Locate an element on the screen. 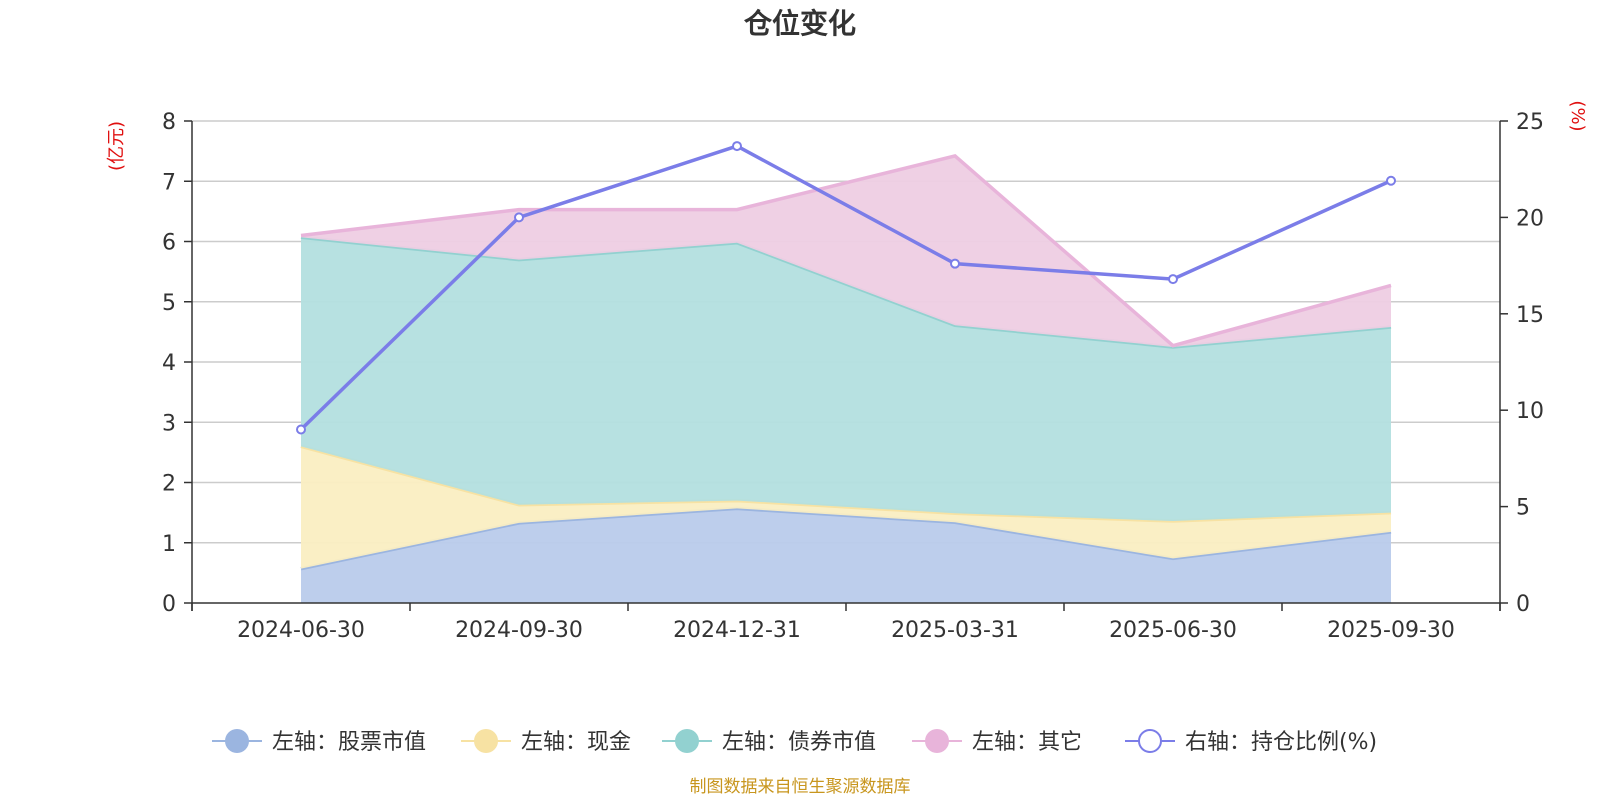 The height and width of the screenshot is (800, 1600). legend-item-4: 左轴：其它 is located at coordinates (997, 742).